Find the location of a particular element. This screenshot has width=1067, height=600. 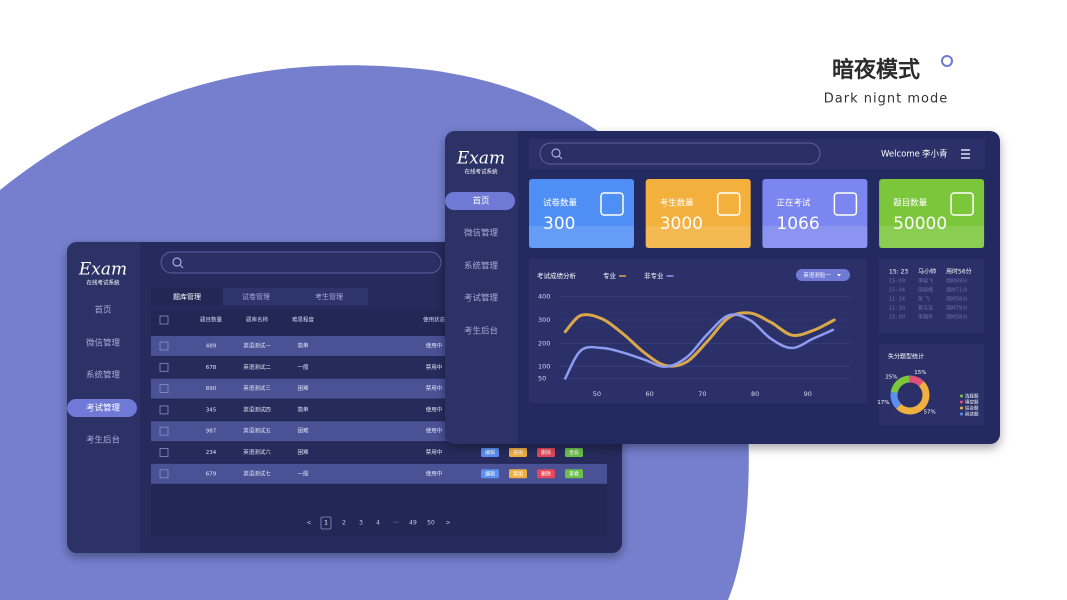

schedule-cell: 黄玉玉 is located at coordinates (925, 308).